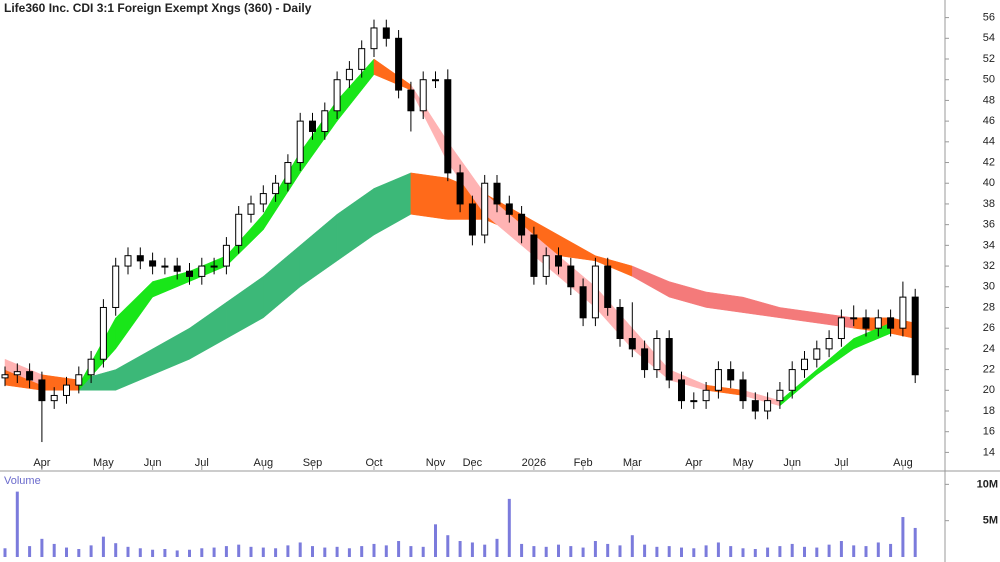  Describe the element at coordinates (989, 204) in the screenshot. I see `y-tick-label: 38` at that location.